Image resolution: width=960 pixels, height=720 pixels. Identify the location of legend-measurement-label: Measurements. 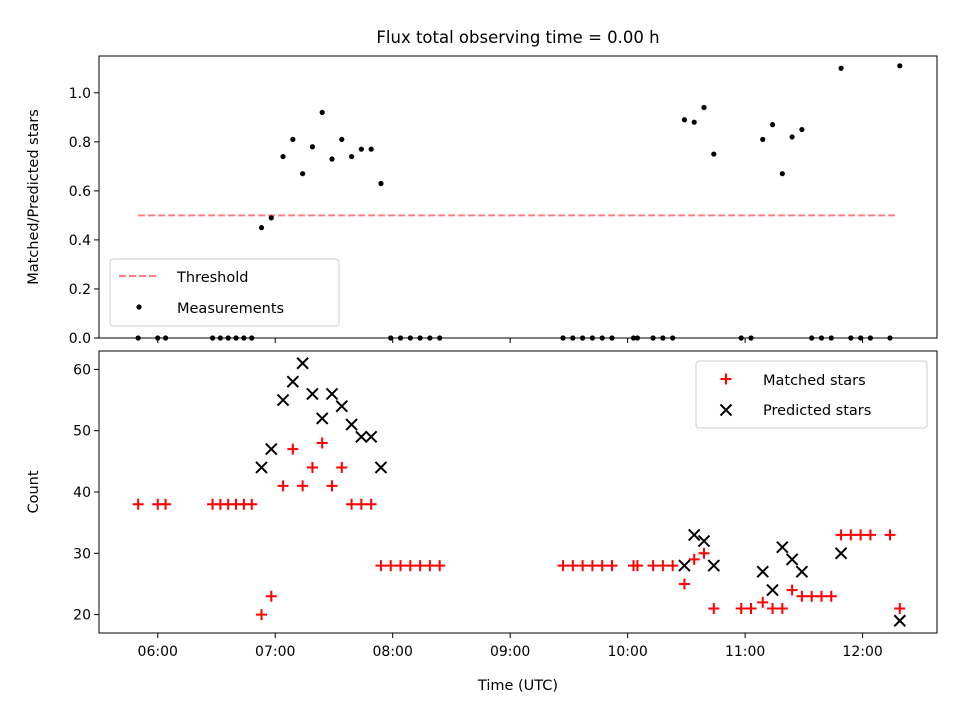
(230, 309).